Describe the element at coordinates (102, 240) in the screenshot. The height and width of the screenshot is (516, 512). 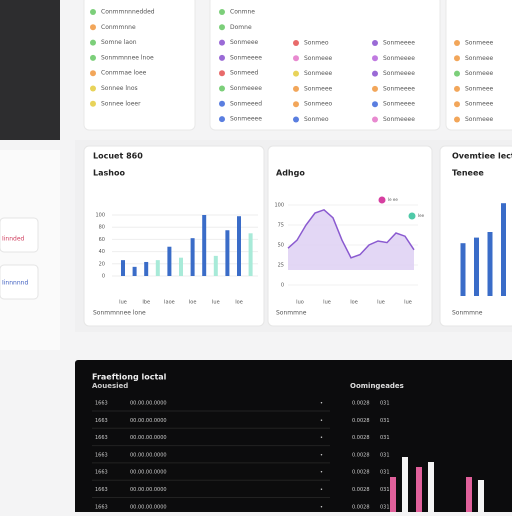
I see `y-tick-label: 60` at that location.